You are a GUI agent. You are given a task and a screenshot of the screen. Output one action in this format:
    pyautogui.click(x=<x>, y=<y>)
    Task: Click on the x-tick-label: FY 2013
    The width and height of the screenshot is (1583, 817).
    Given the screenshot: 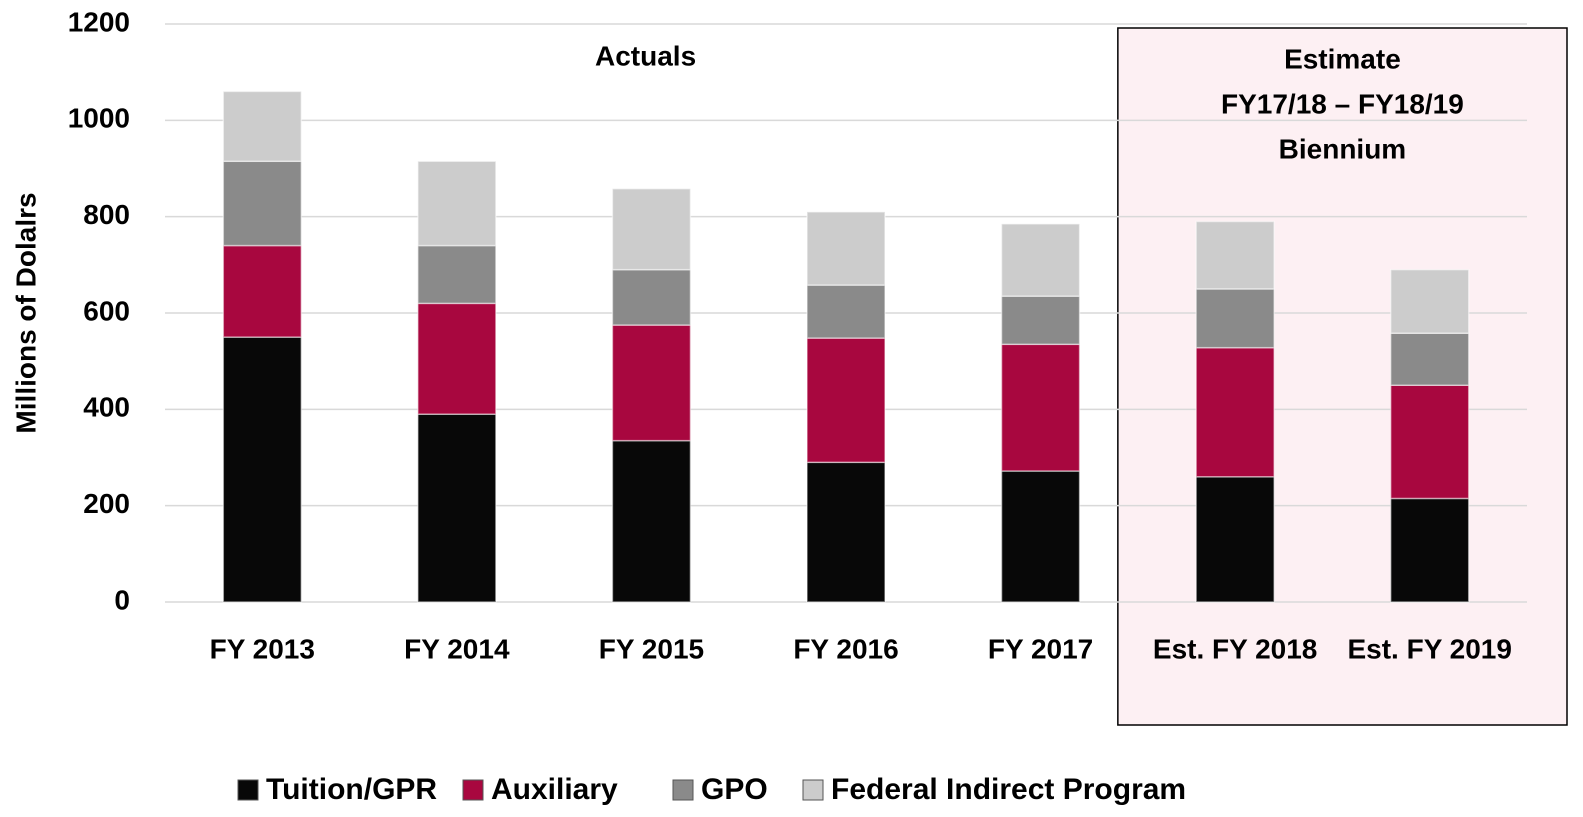 What is the action you would take?
    pyautogui.click(x=262, y=648)
    